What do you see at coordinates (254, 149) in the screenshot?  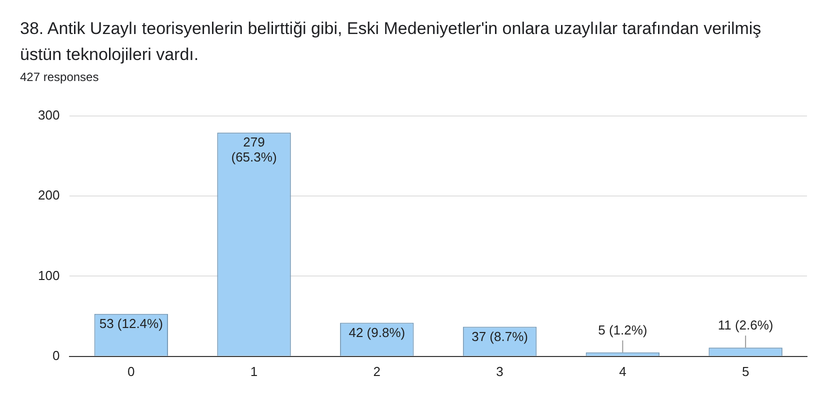 I see `data-label: 279 (65.3%)` at bounding box center [254, 149].